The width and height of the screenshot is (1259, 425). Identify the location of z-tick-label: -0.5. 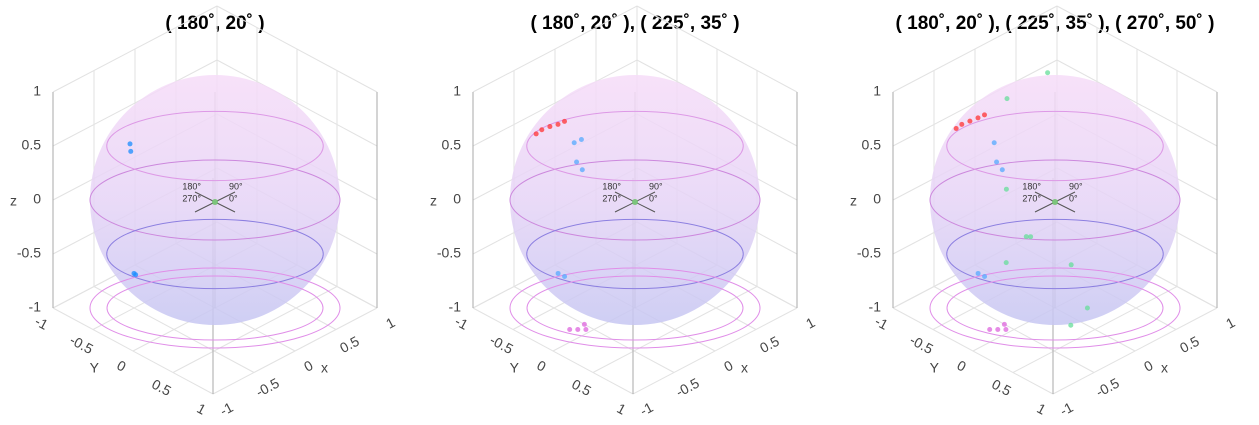
(29, 253).